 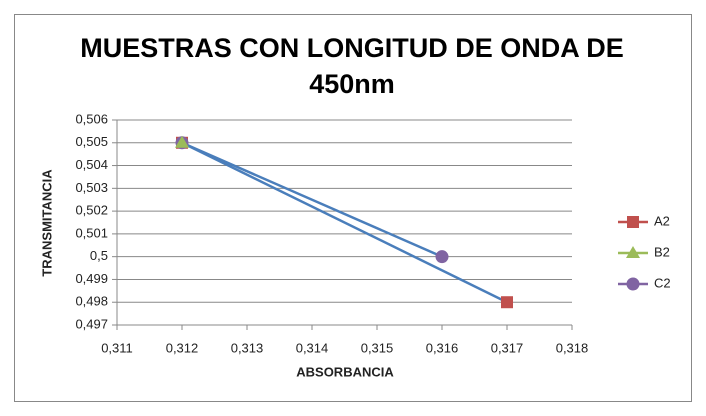 I want to click on x-axis-title: ABSORBANCIA, so click(x=345, y=371).